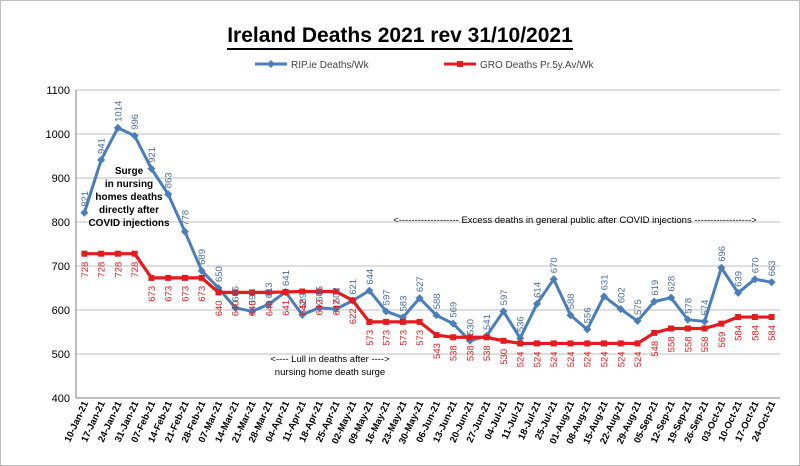 The height and width of the screenshot is (466, 800). I want to click on data-label: 543, so click(437, 351).